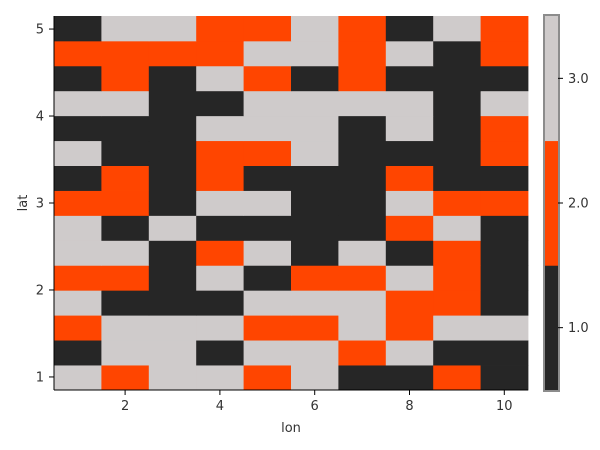 The image size is (600, 450). Describe the element at coordinates (45, 203) in the screenshot. I see `y-axis: 1 2 3 4 5` at that location.